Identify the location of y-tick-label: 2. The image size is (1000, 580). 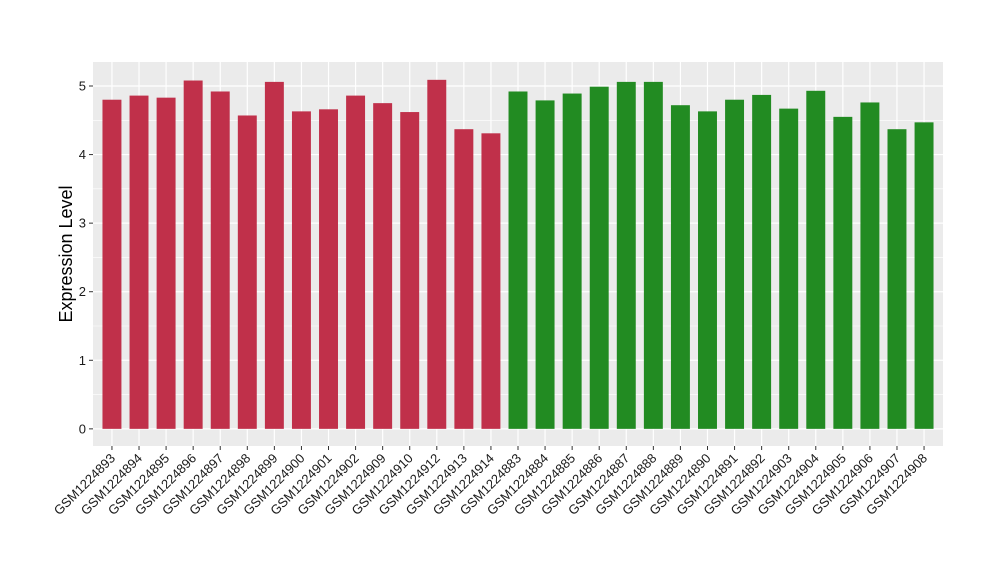
(82, 291).